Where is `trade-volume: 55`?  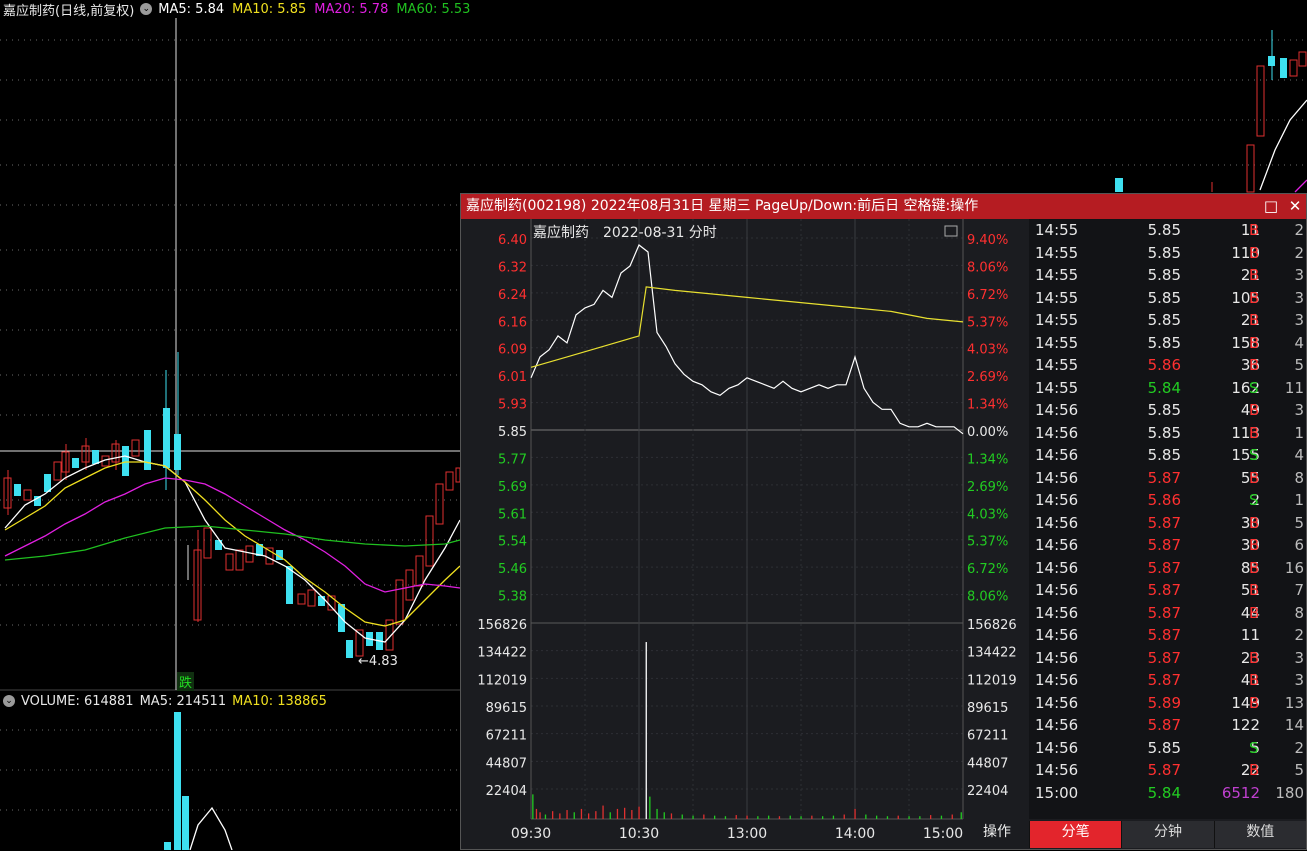
trade-volume: 55 is located at coordinates (1250, 477).